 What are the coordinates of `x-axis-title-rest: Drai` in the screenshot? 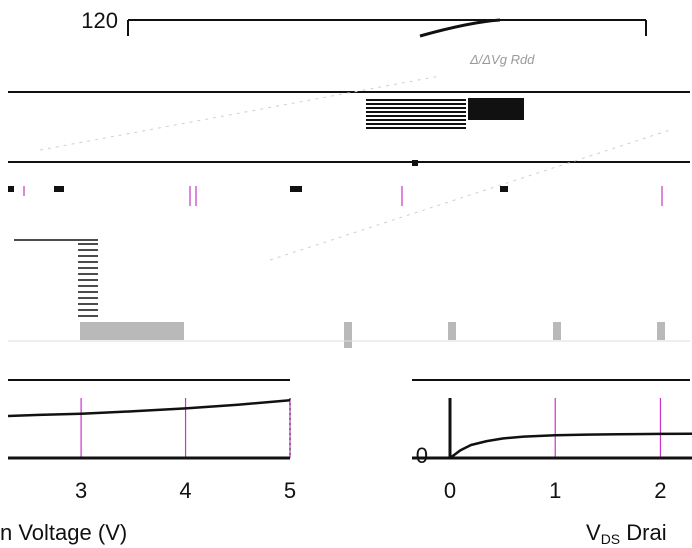 It's located at (643, 532).